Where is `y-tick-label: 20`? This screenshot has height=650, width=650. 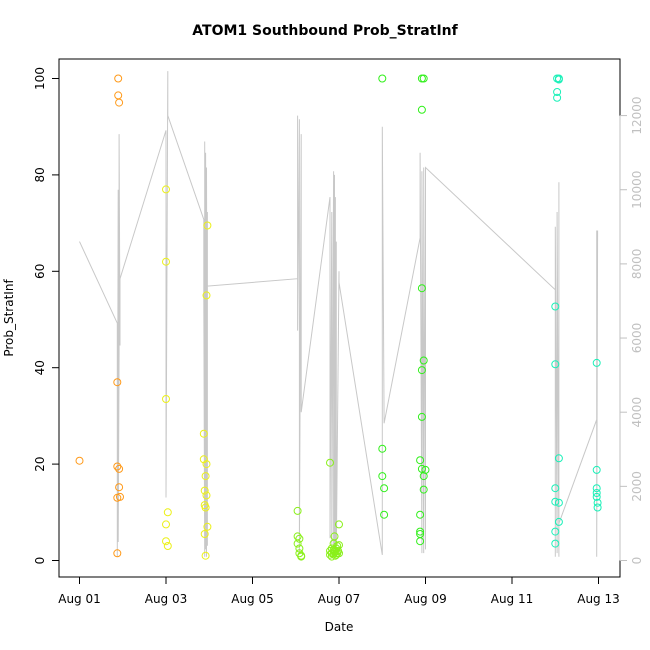
y-tick-label: 20 is located at coordinates (40, 463).